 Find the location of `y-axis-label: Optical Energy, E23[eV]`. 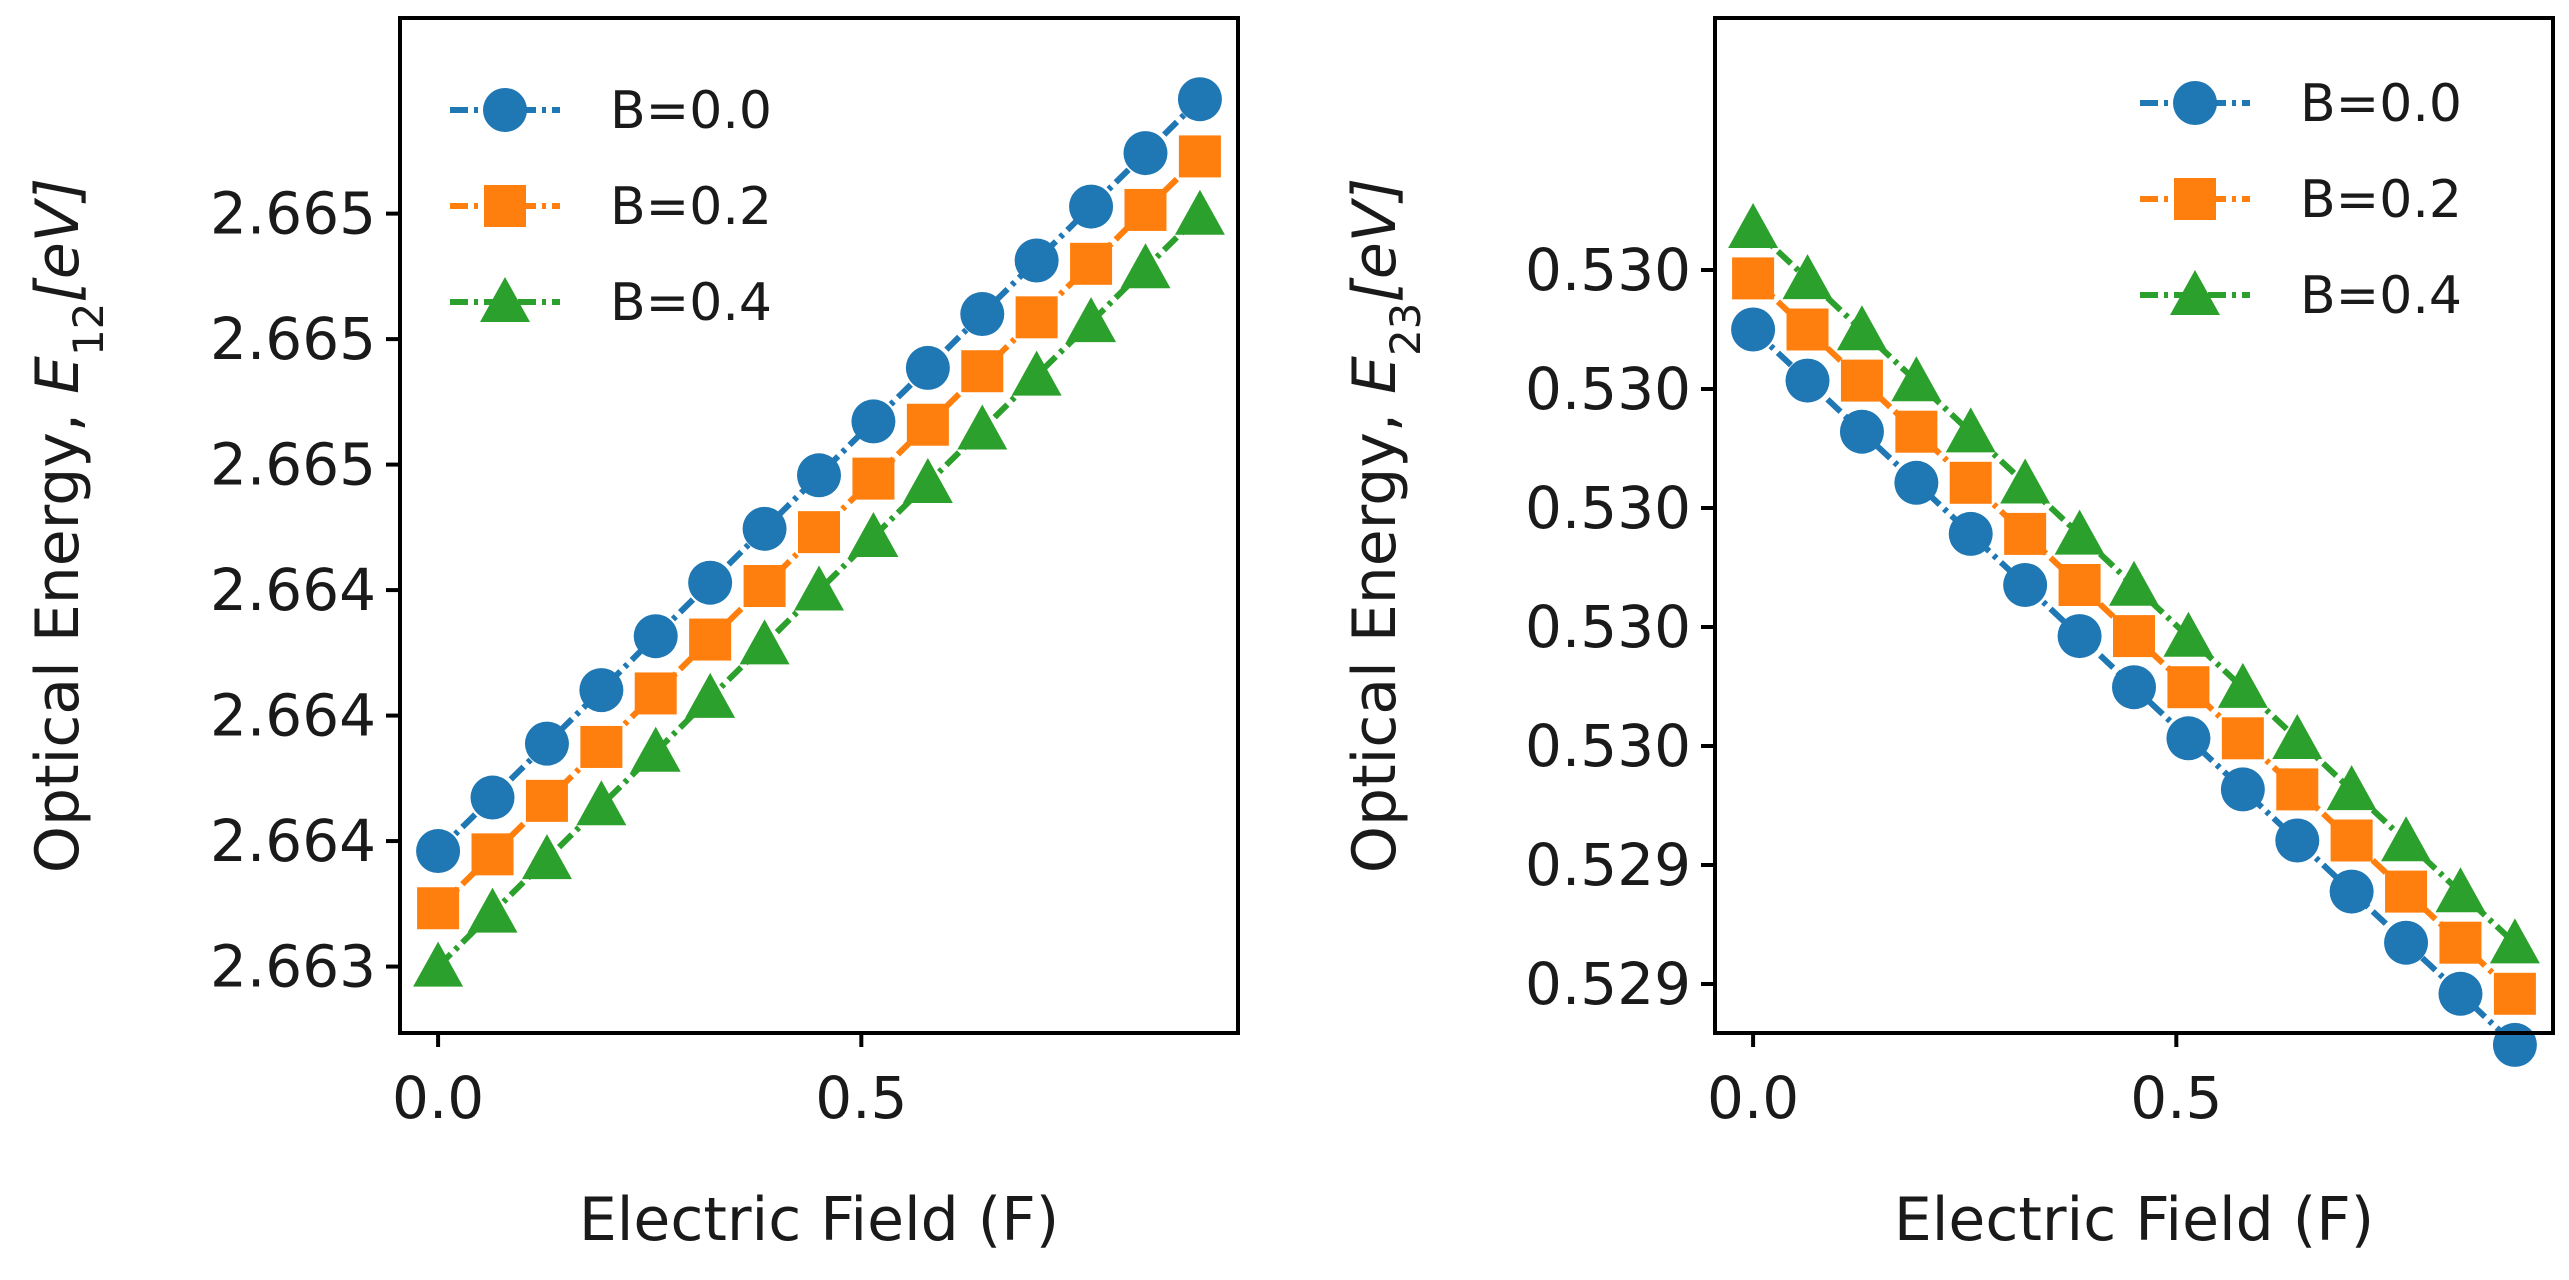

y-axis-label: Optical Energy, E23[eV] is located at coordinates (1385, 525).